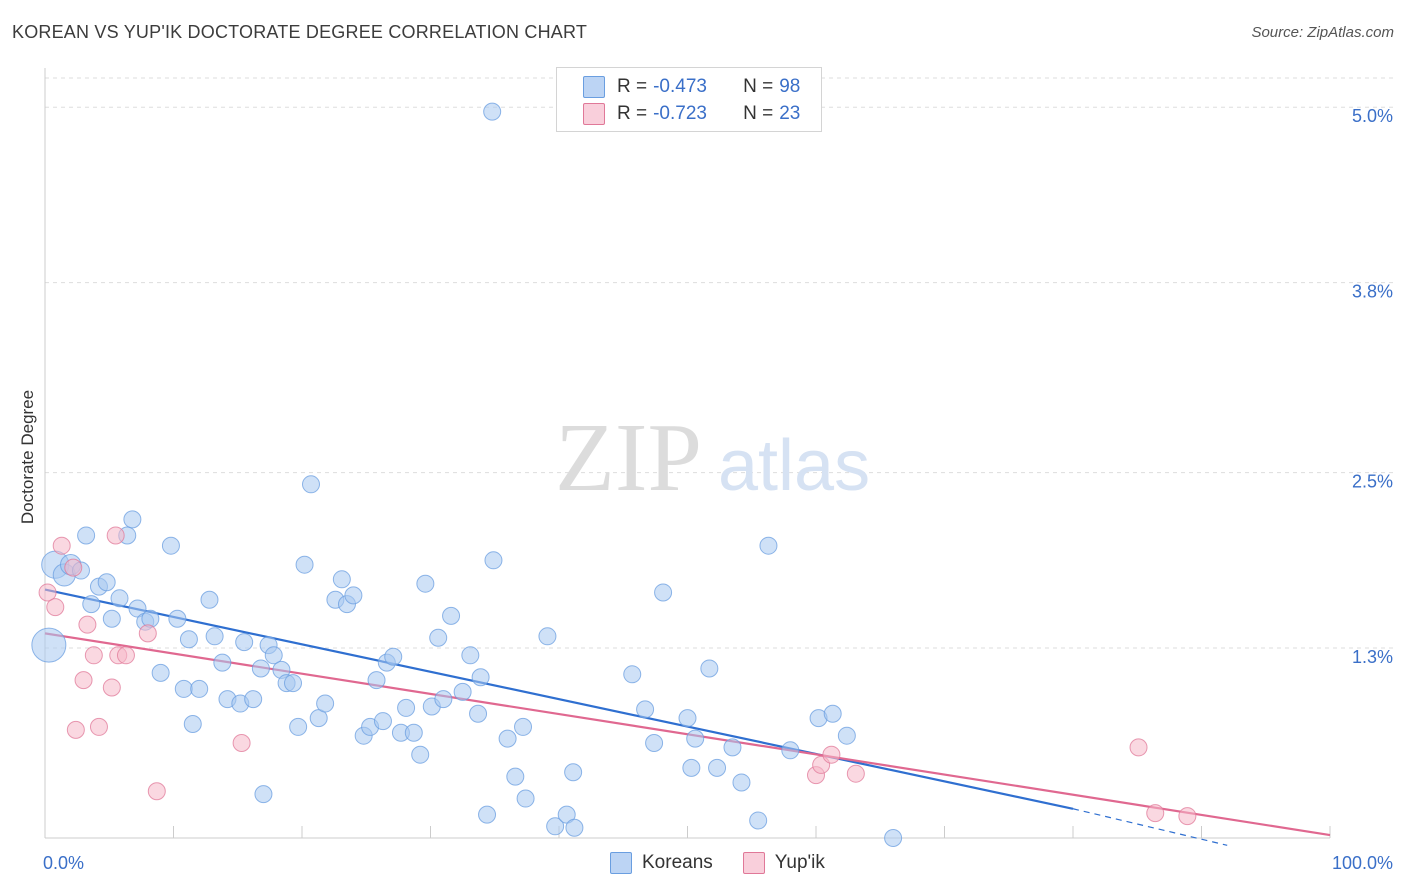 This screenshot has height=892, width=1406. I want to click on y-tick-label: 5.0%, so click(1372, 116).